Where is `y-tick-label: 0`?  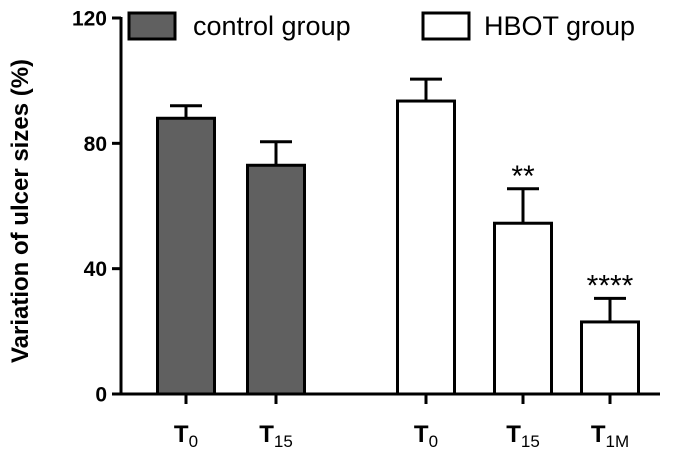
y-tick-label: 0 is located at coordinates (101, 395).